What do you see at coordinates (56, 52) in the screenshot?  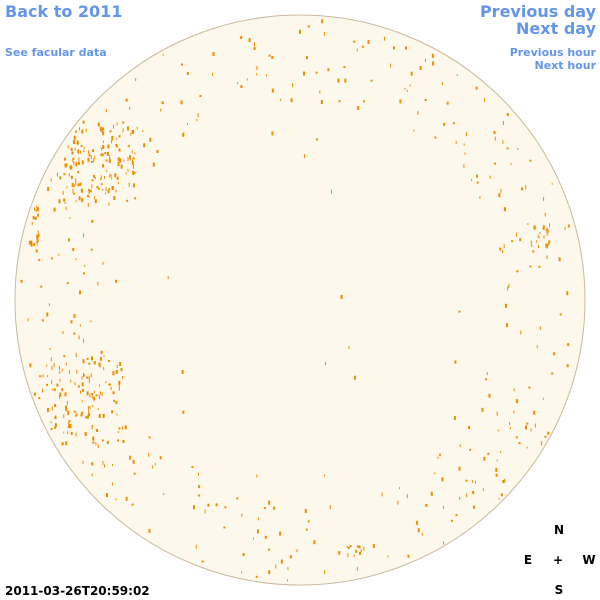 I see `facular-link: See facular data` at bounding box center [56, 52].